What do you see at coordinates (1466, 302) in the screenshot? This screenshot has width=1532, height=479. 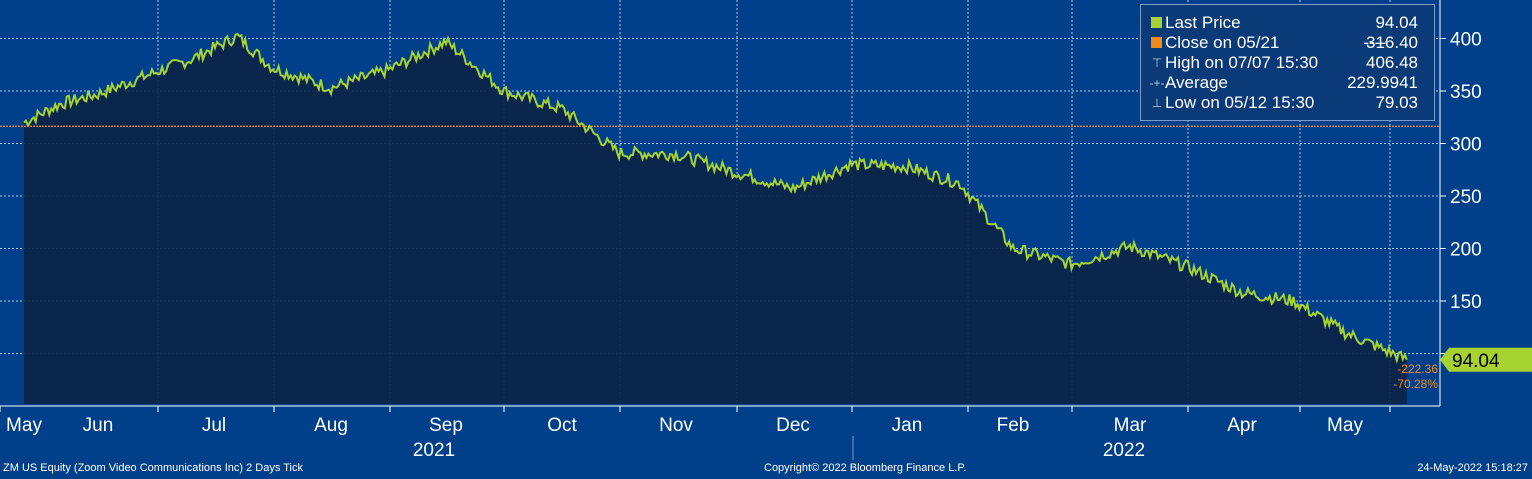 I see `y-tick-label: 150` at bounding box center [1466, 302].